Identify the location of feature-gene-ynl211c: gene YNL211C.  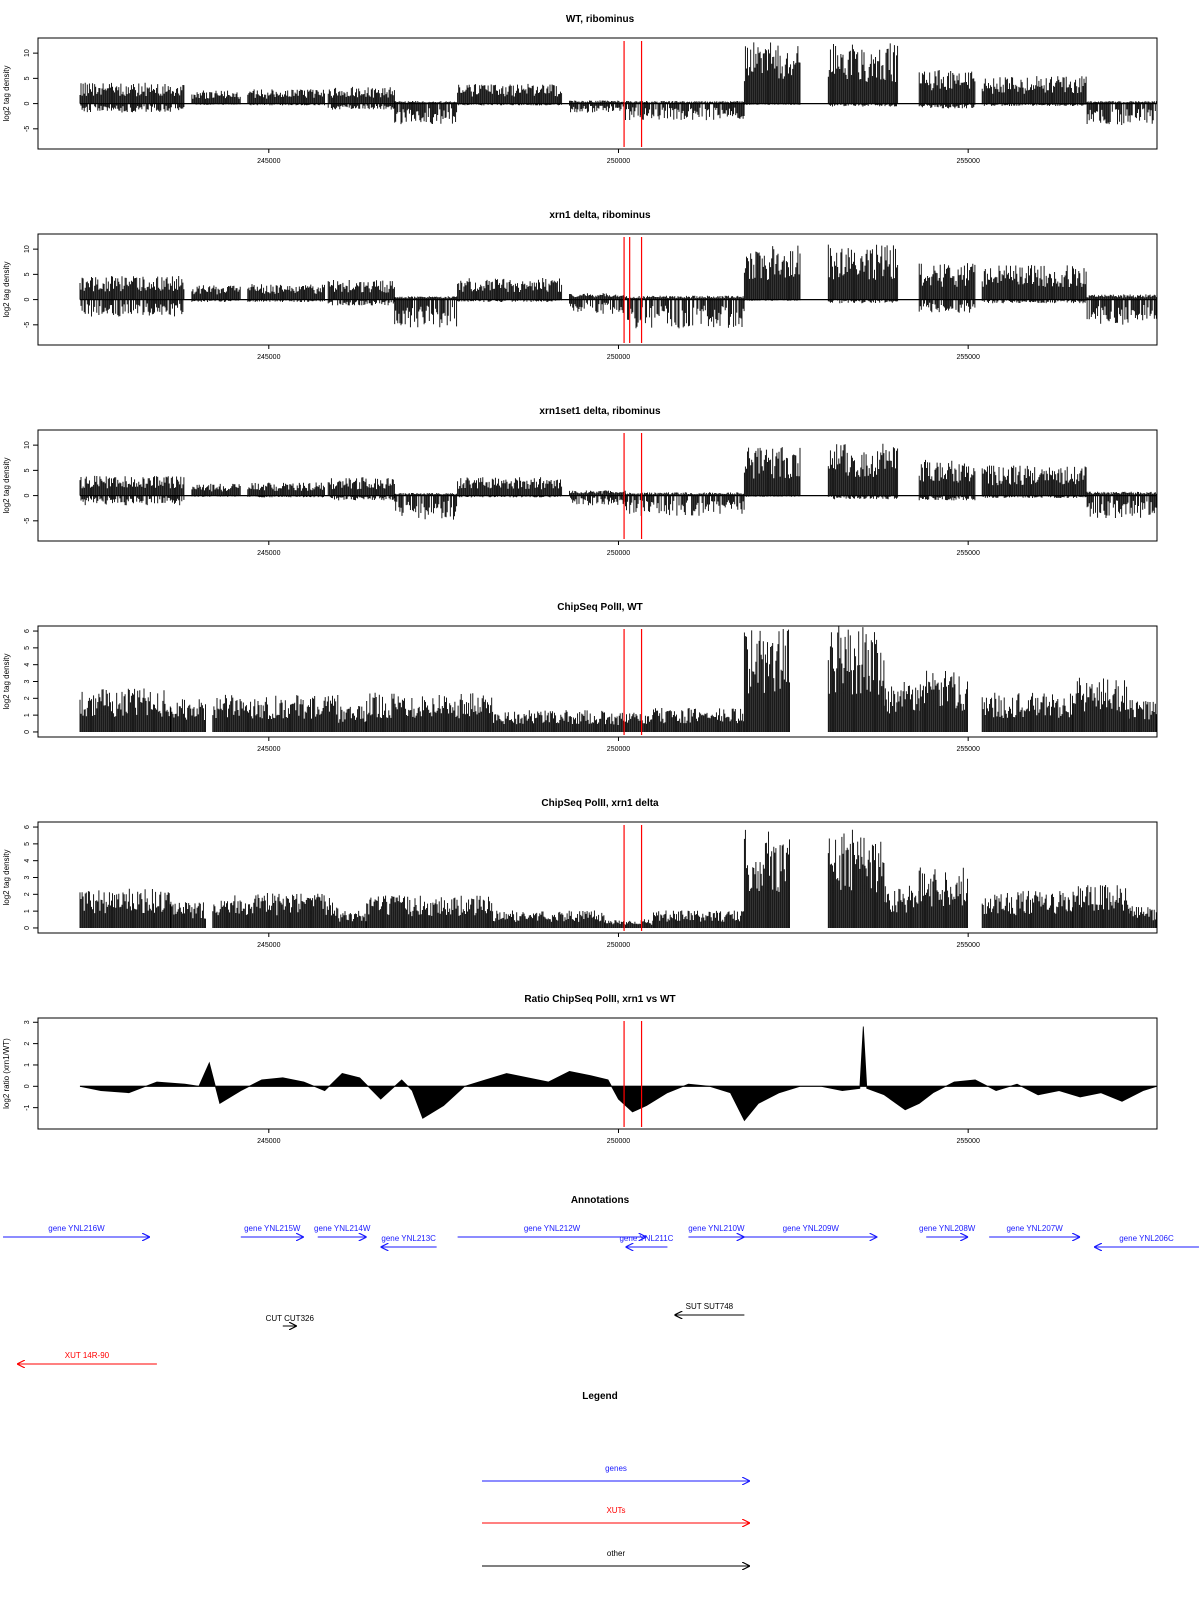
(646, 1240).